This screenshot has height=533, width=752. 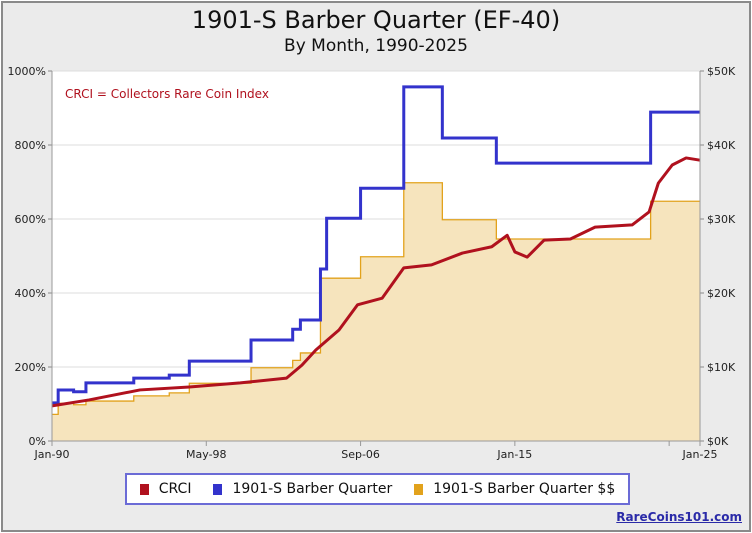 I want to click on legend-label: CRCI, so click(x=175, y=489).